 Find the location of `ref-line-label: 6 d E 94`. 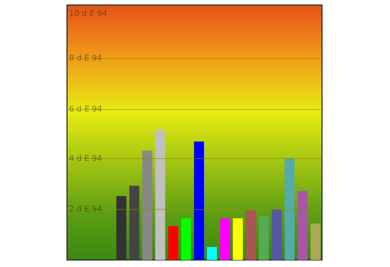

ref-line-label: 6 d E 94 is located at coordinates (85, 109).